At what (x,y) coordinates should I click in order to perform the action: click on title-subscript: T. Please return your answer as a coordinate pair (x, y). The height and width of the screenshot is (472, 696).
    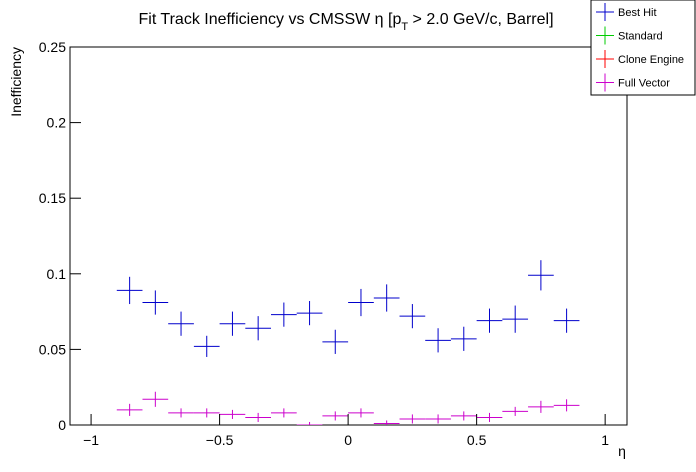
    Looking at the image, I should click on (404, 27).